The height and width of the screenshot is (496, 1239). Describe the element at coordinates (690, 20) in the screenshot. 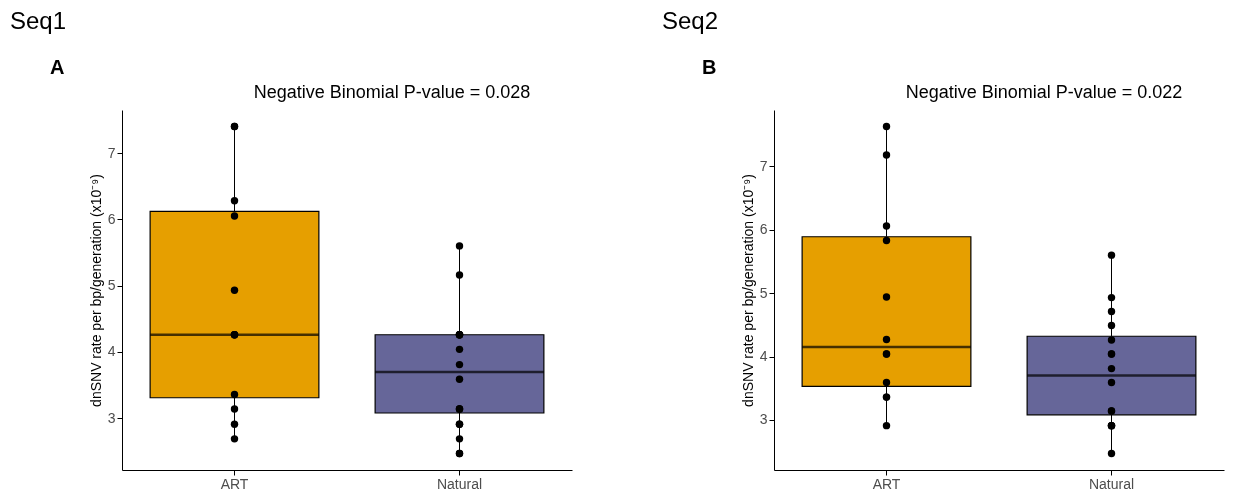

I see `chart-title: Seq2` at that location.